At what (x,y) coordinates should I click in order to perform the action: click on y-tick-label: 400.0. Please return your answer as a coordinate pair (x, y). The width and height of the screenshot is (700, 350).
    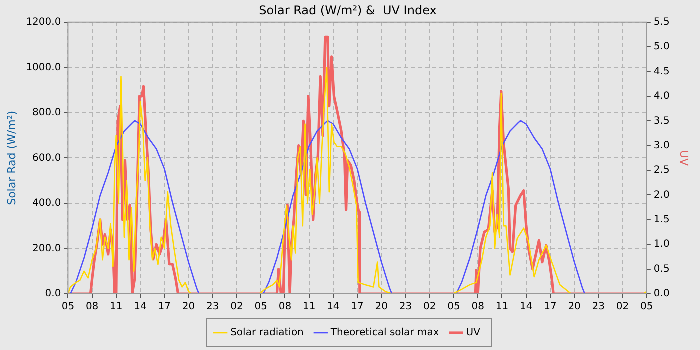
    Looking at the image, I should click on (47, 204).